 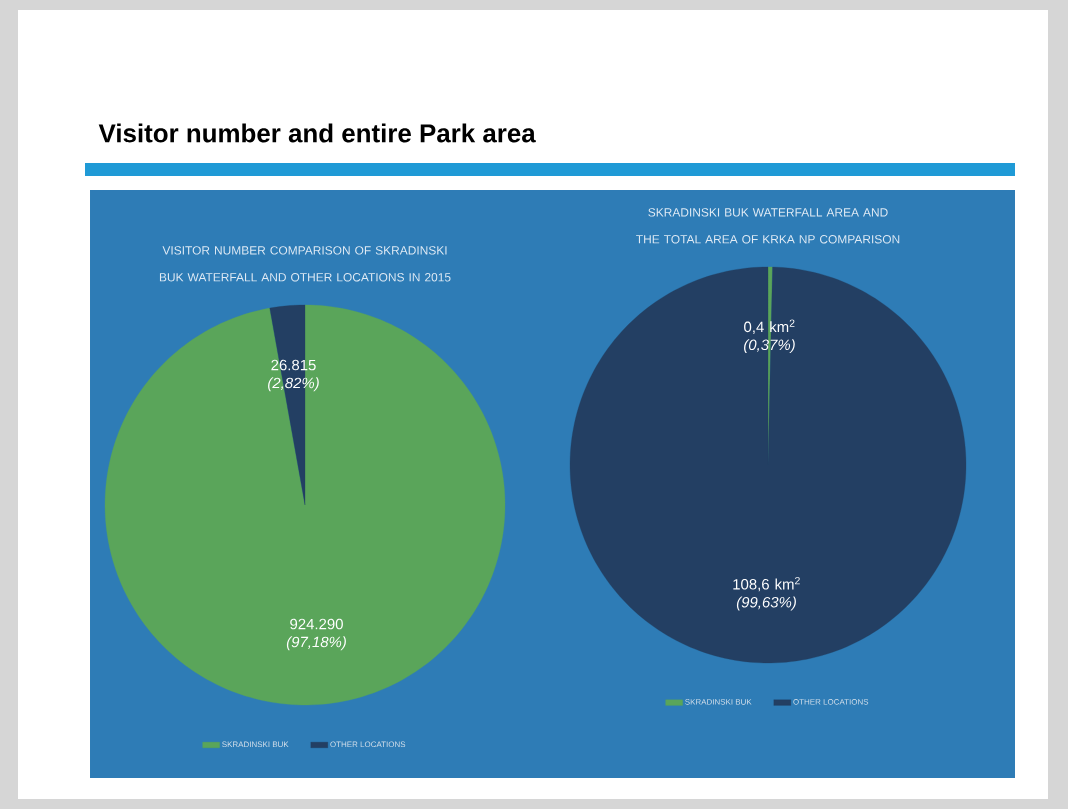 I want to click on data-label: 108,6 km$^{2}$ (99,63%), so click(x=766, y=593).